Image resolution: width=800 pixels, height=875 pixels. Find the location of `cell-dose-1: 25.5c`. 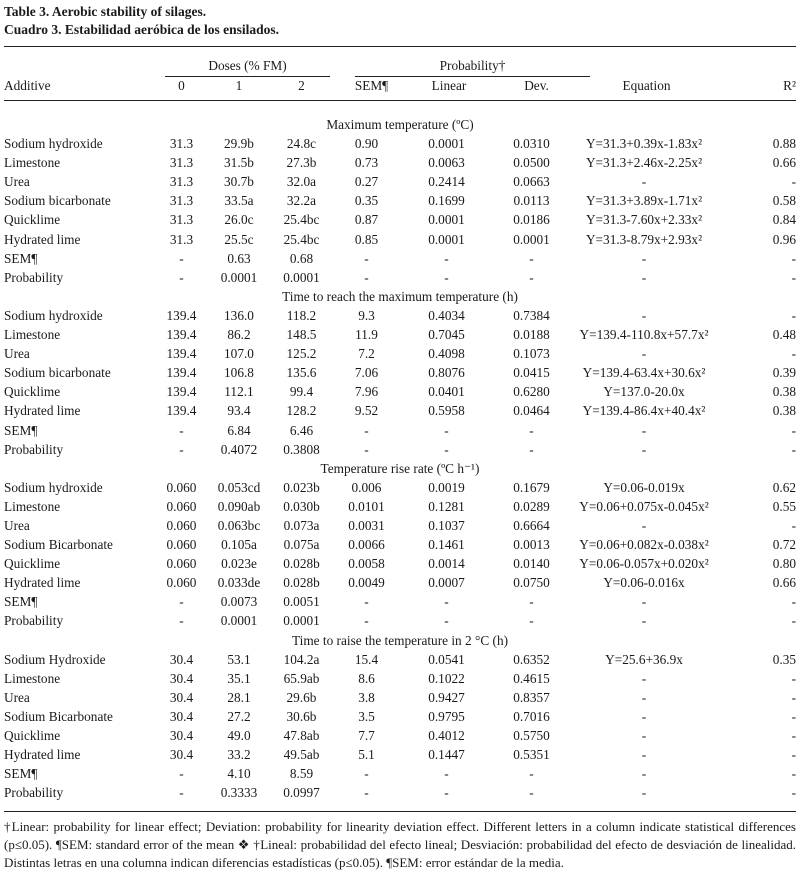

cell-dose-1: 25.5c is located at coordinates (239, 239).